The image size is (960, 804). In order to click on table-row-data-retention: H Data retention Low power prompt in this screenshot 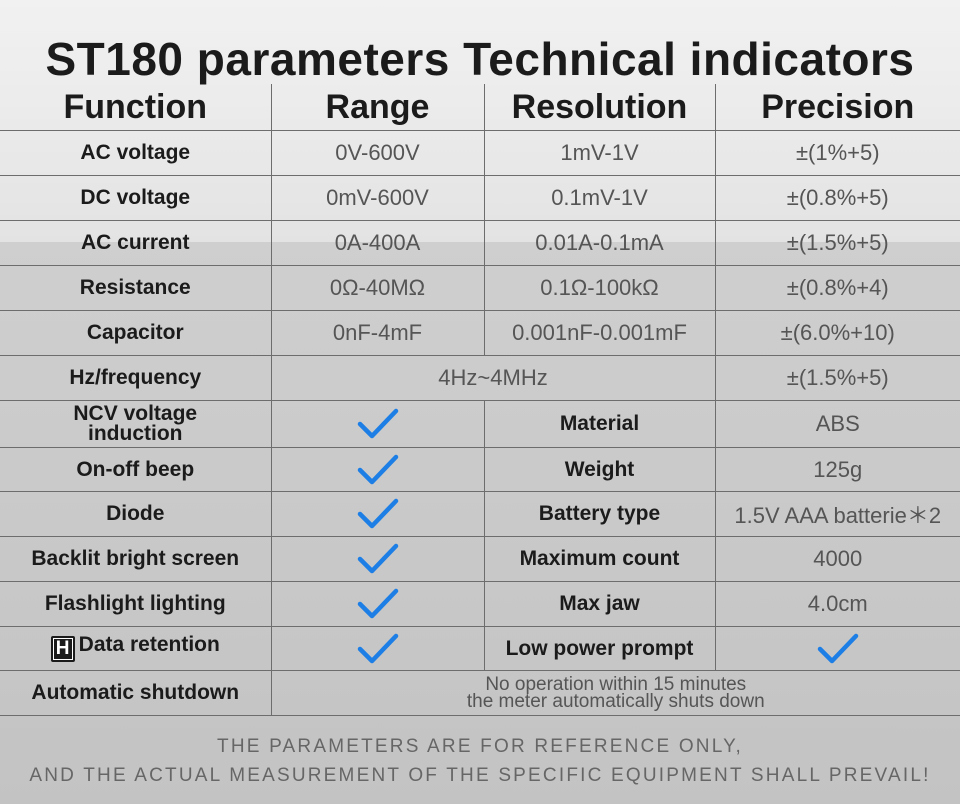, I will do `click(480, 648)`.